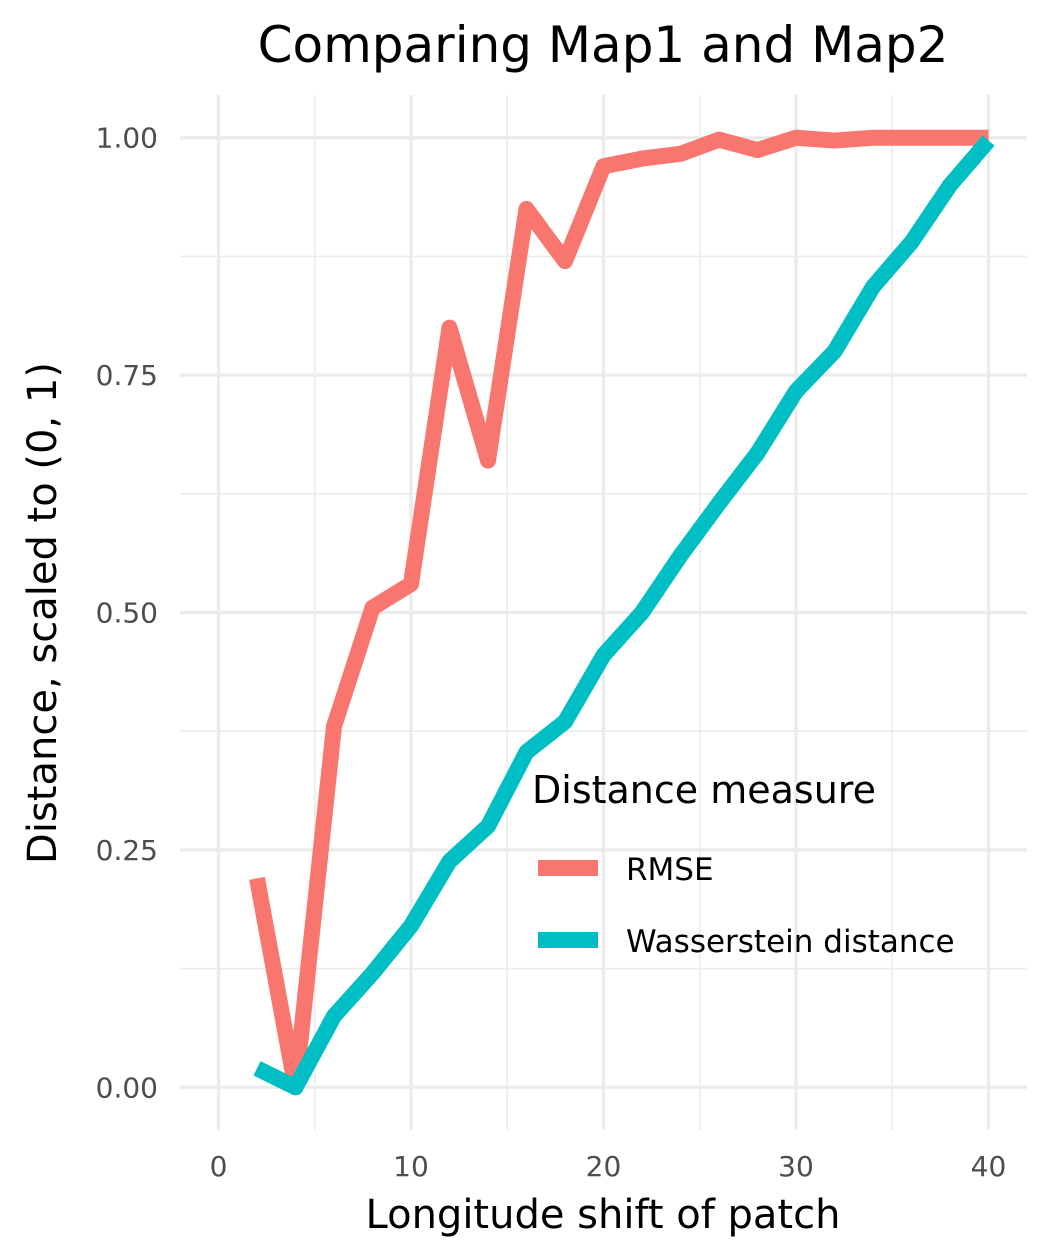 The image size is (1050, 1260). What do you see at coordinates (796, 1166) in the screenshot?
I see `x-tick-label: 30` at bounding box center [796, 1166].